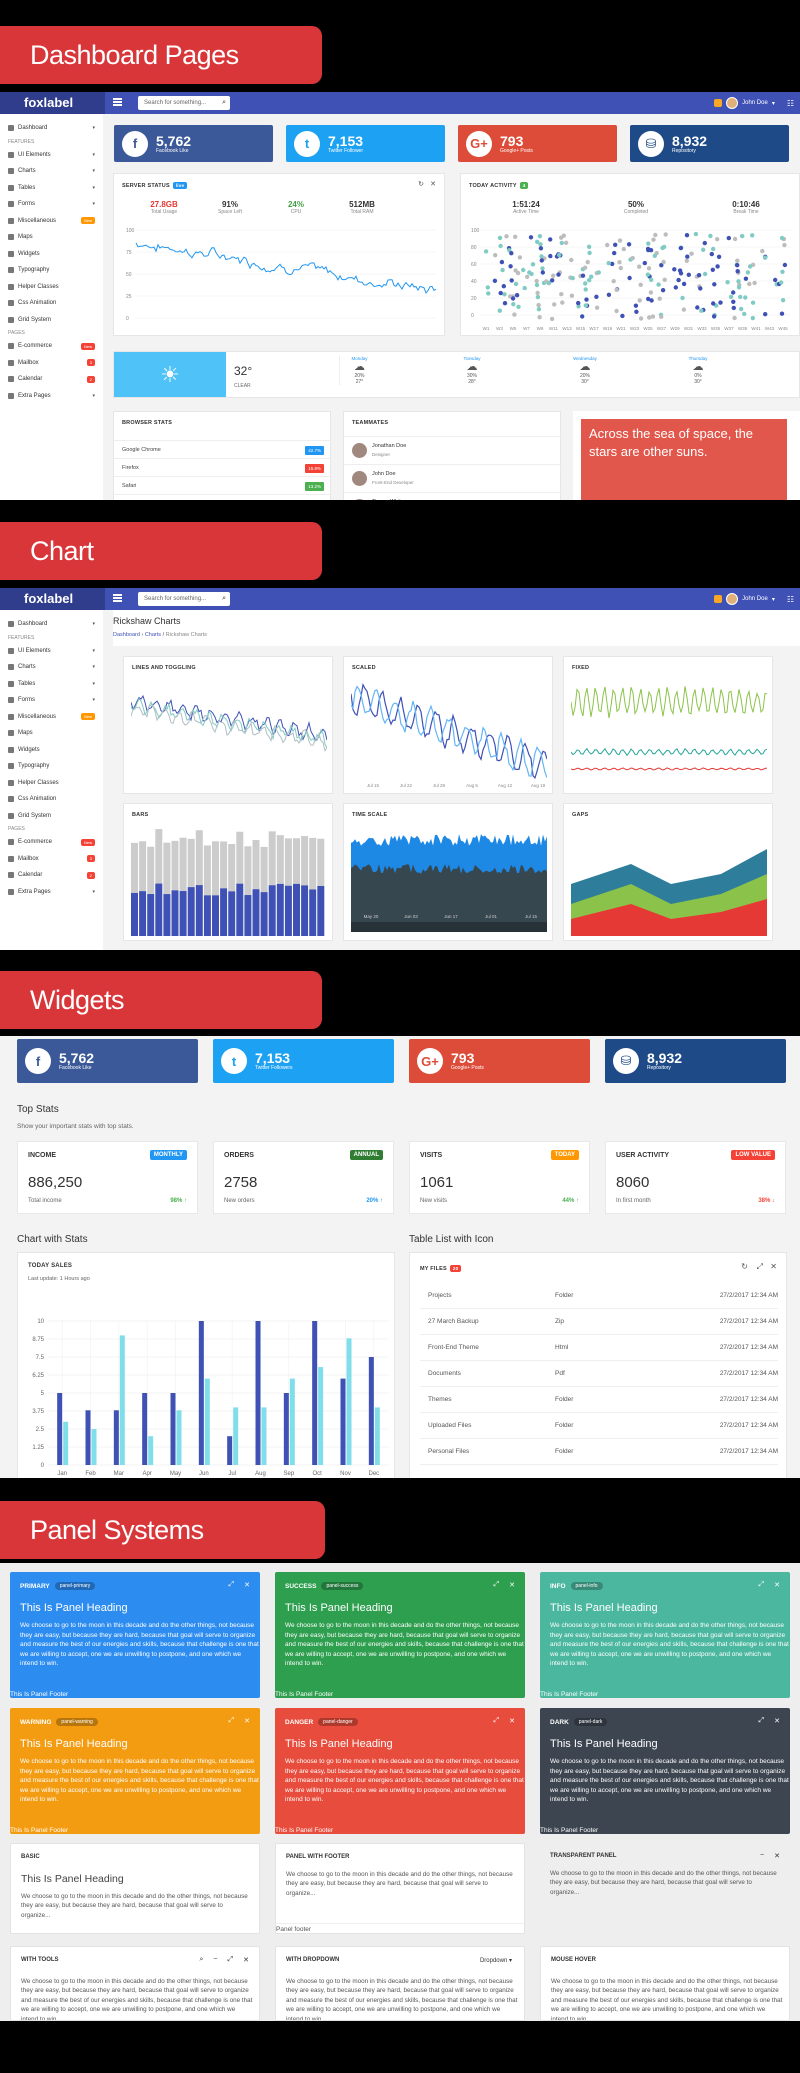 This screenshot has height=2073, width=800. I want to click on file-row: 27 March Backup Zip 27/2/2017 12:34 AM, so click(599, 1322).